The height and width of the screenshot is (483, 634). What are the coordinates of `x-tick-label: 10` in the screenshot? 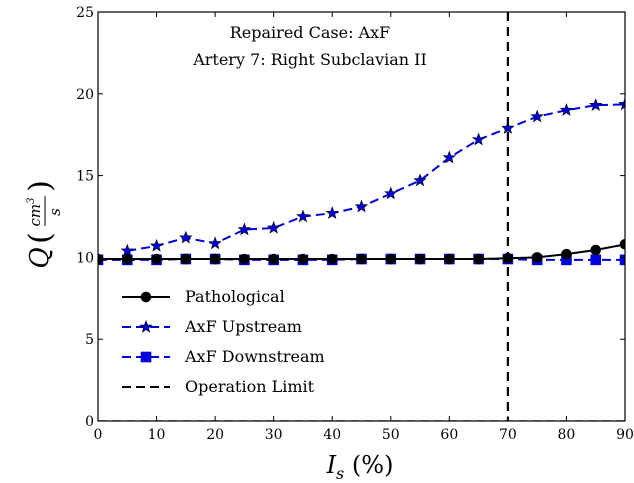 It's located at (157, 435).